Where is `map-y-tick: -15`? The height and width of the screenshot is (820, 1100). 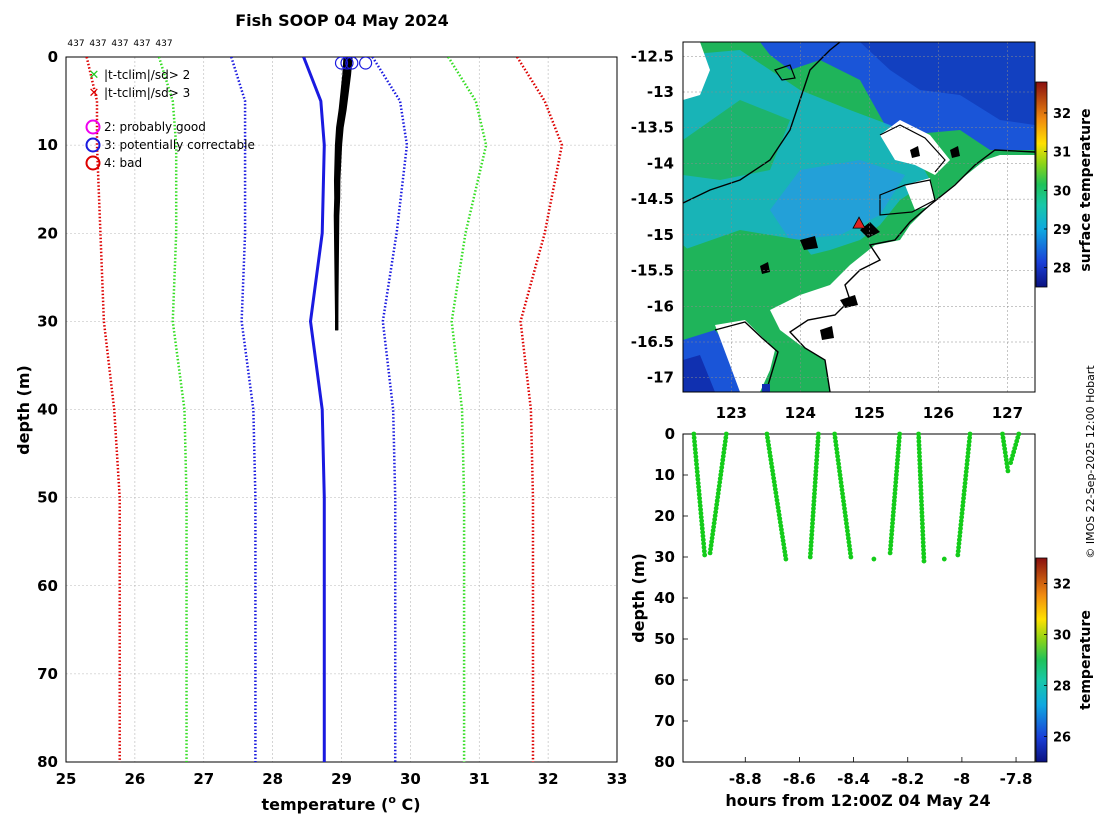 map-y-tick: -15 is located at coordinates (660, 235).